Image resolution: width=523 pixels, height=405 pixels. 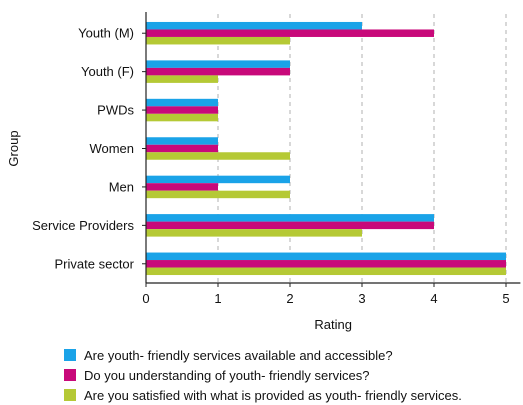 What do you see at coordinates (111, 148) in the screenshot?
I see `y-tick-label: Women` at bounding box center [111, 148].